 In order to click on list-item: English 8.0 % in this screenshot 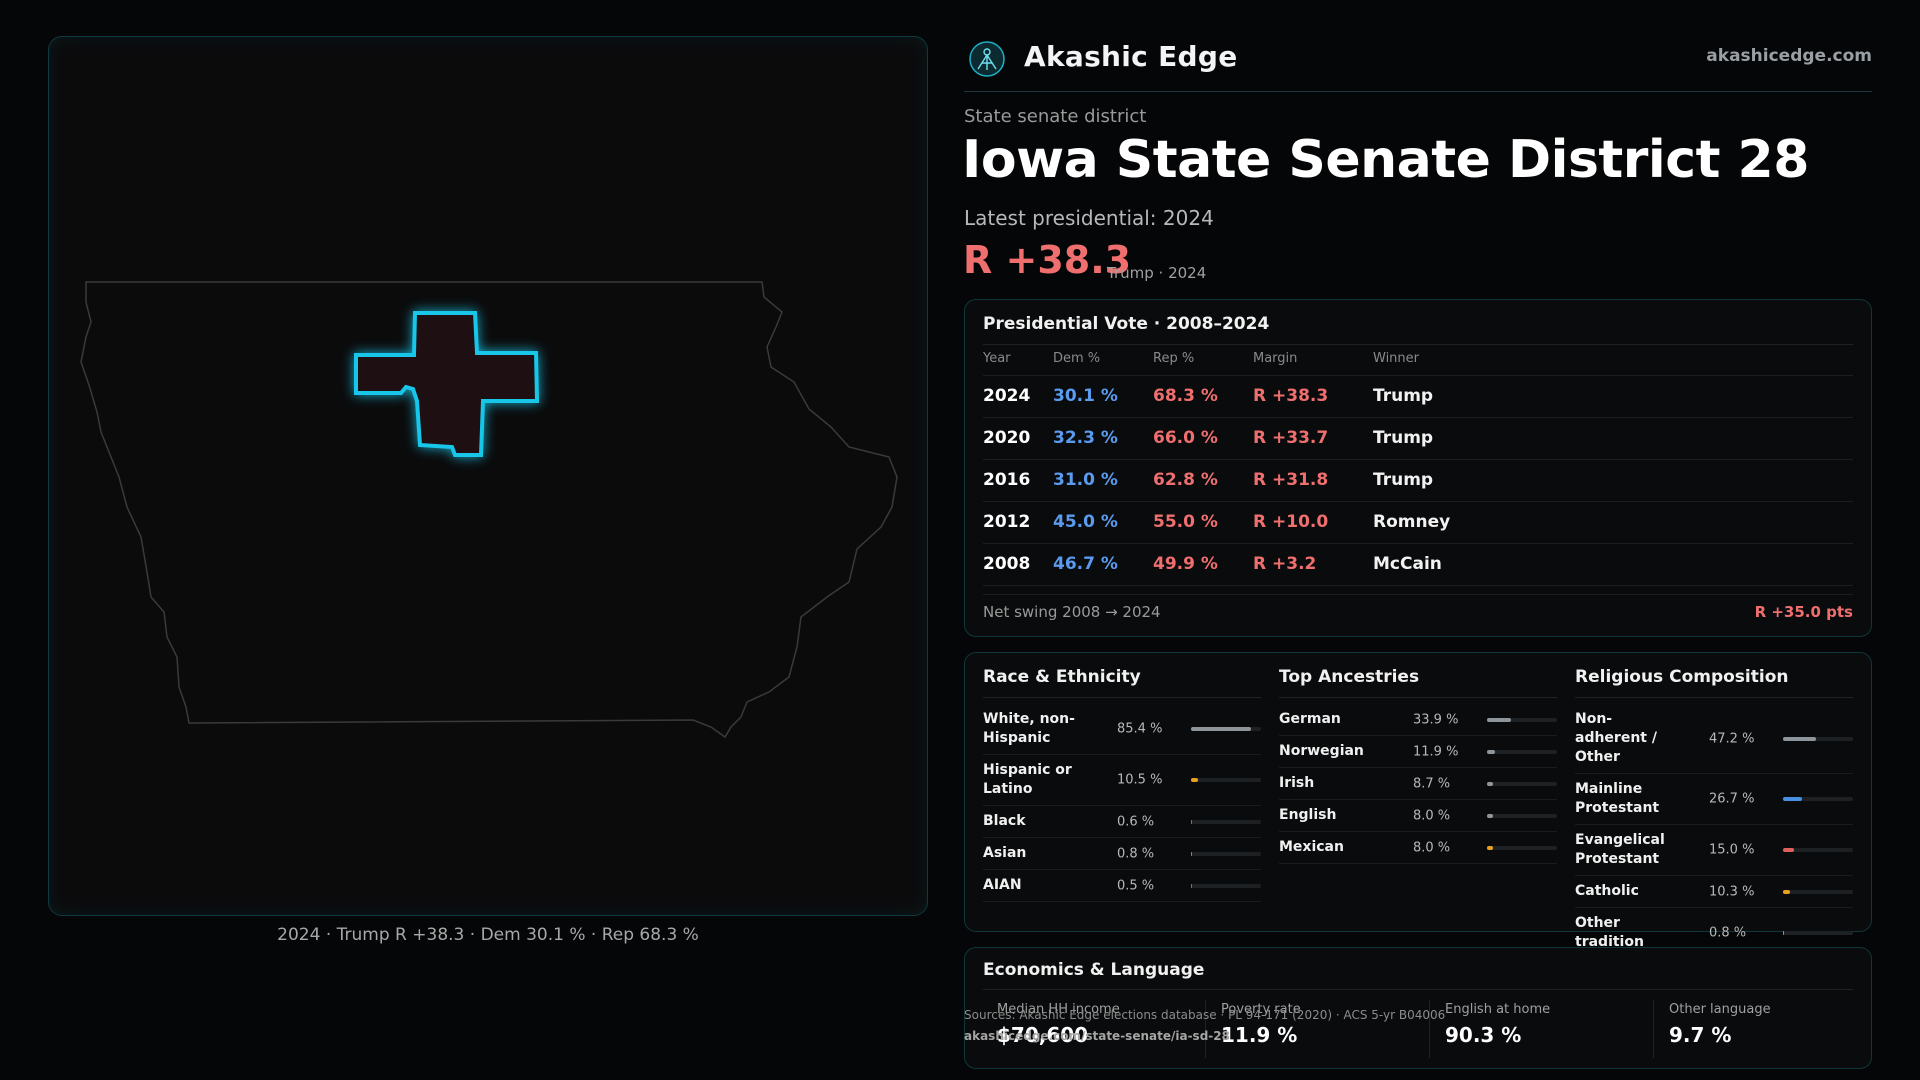, I will do `click(1418, 816)`.